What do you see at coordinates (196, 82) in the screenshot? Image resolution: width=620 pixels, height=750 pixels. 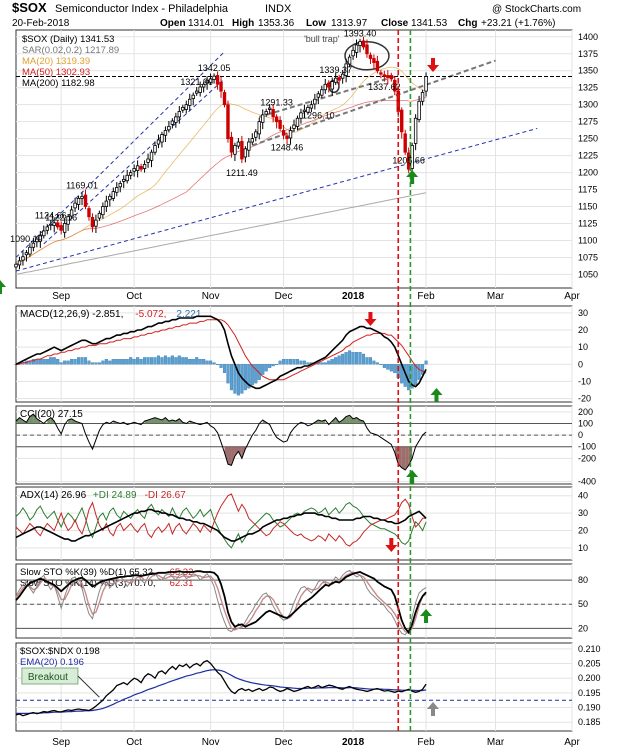 I see `price-annotation: 1321.90` at bounding box center [196, 82].